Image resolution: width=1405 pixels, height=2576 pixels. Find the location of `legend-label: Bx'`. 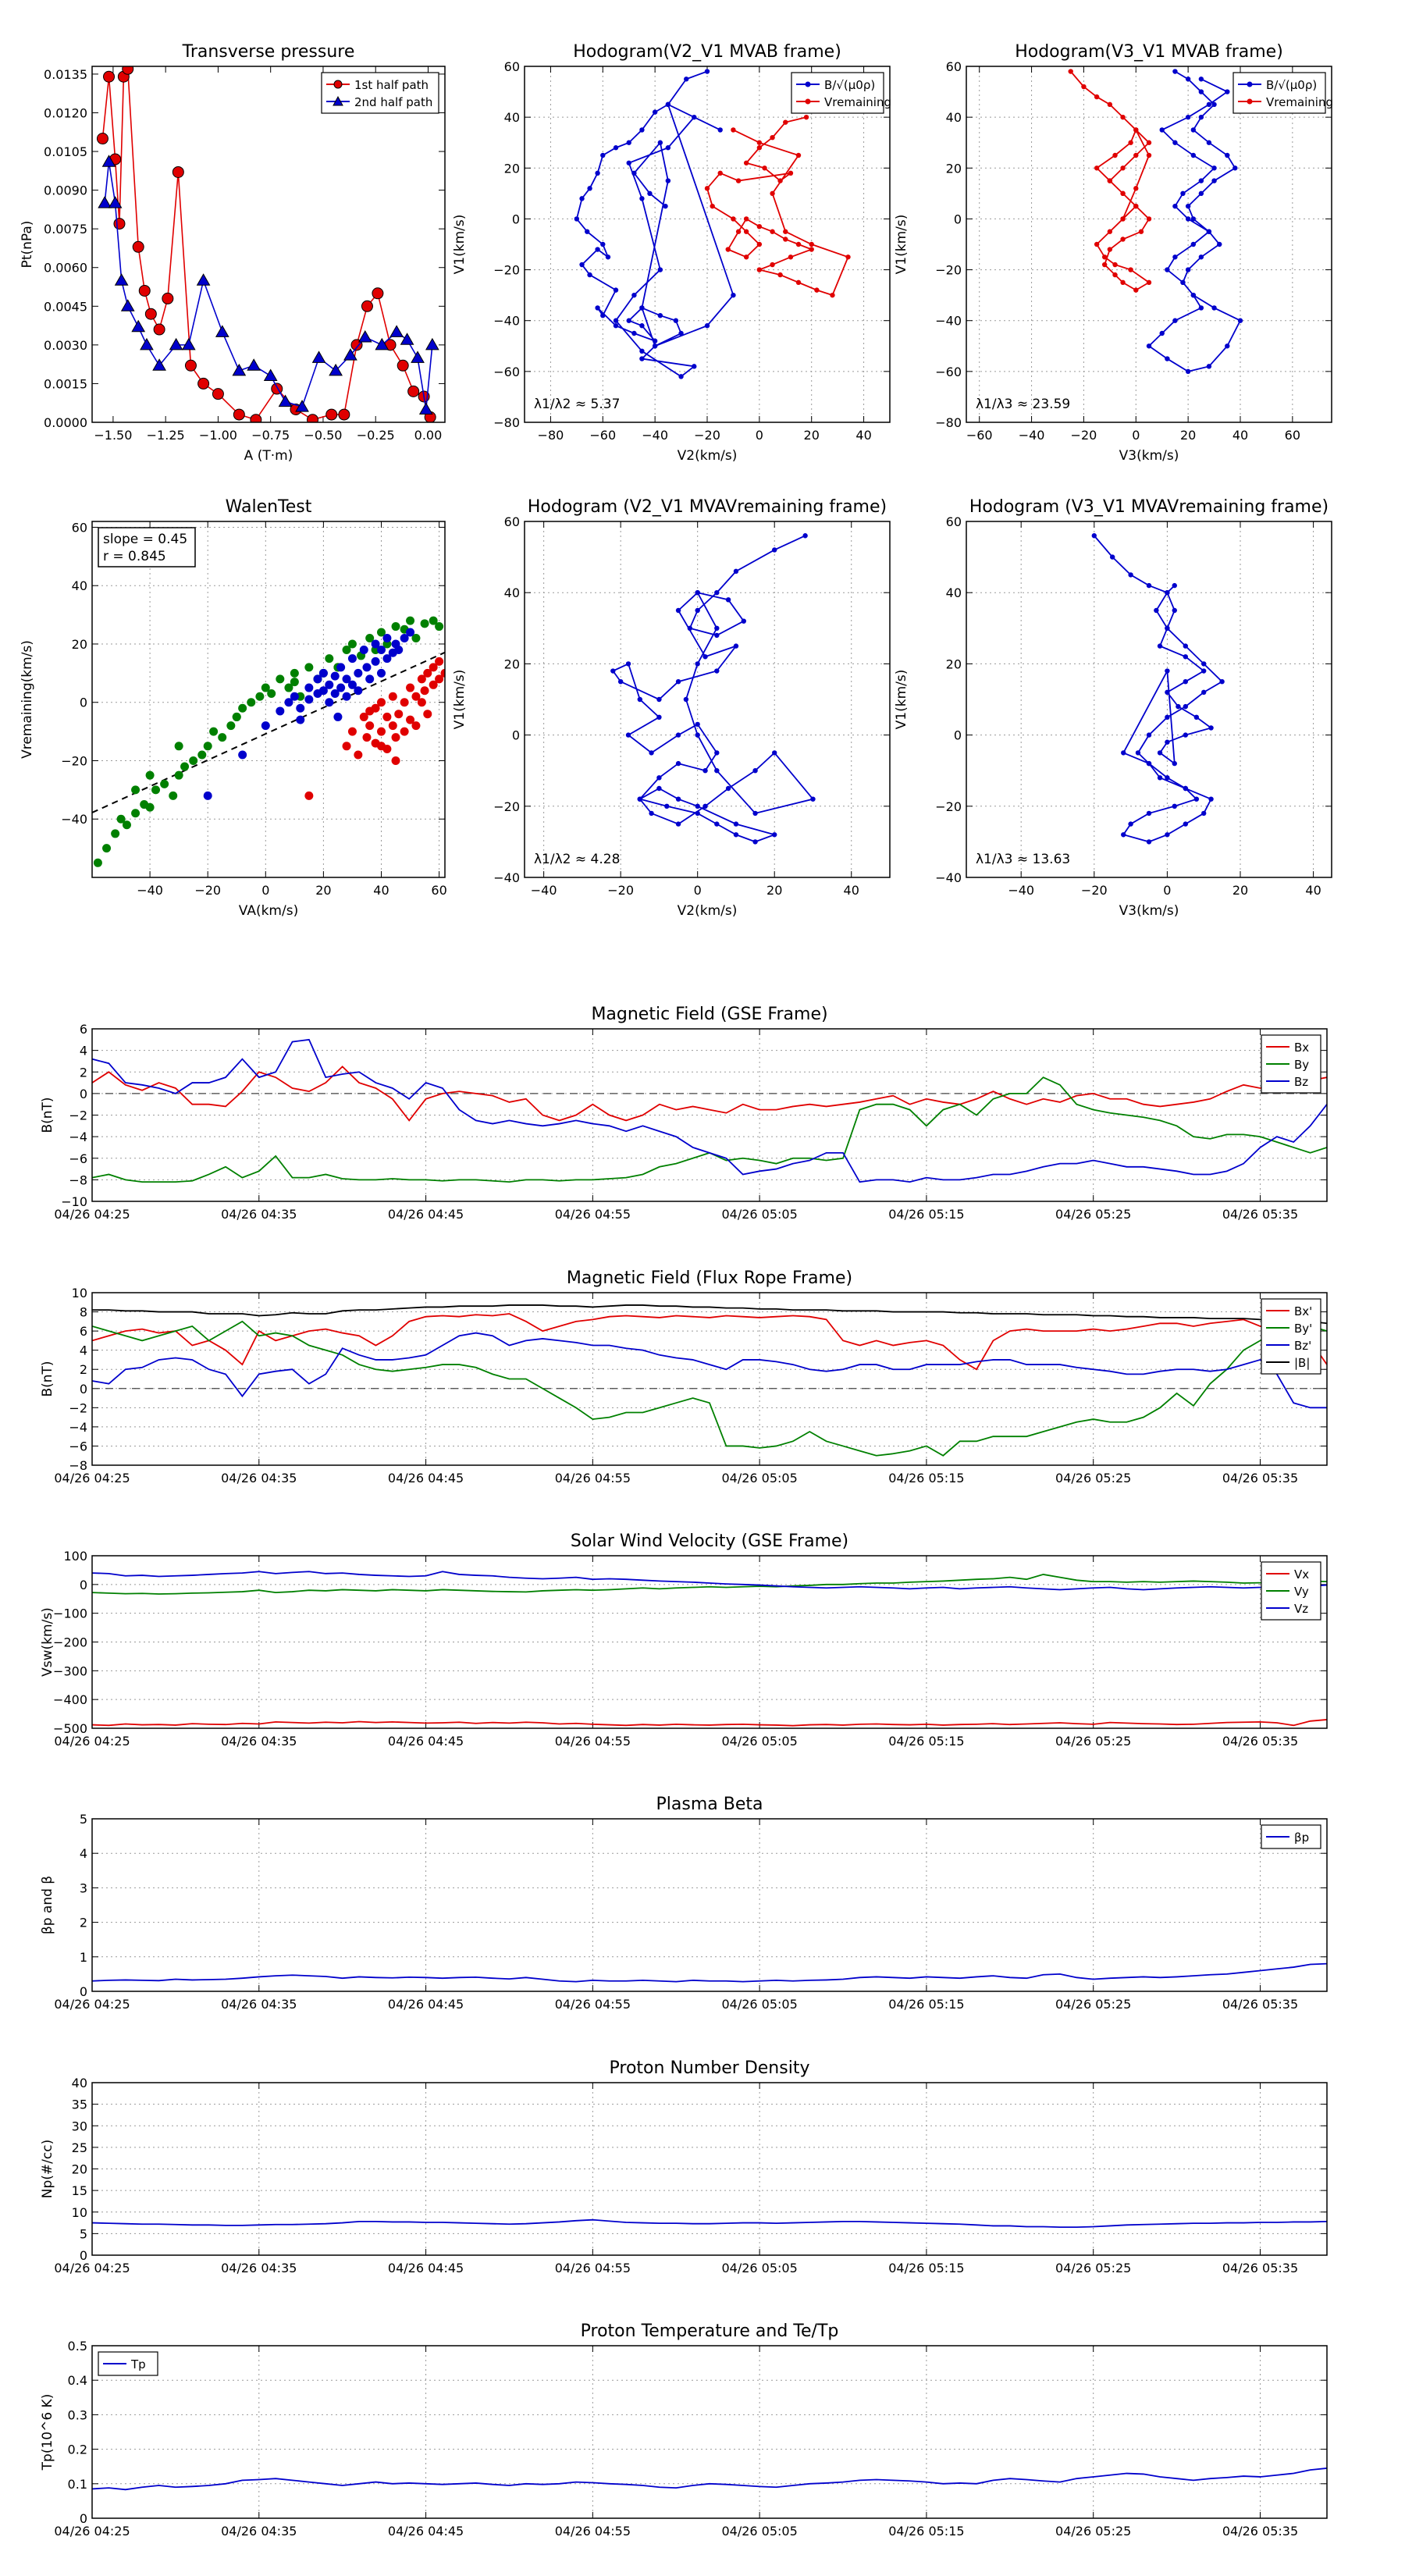

legend-label: Bx' is located at coordinates (1303, 1311).